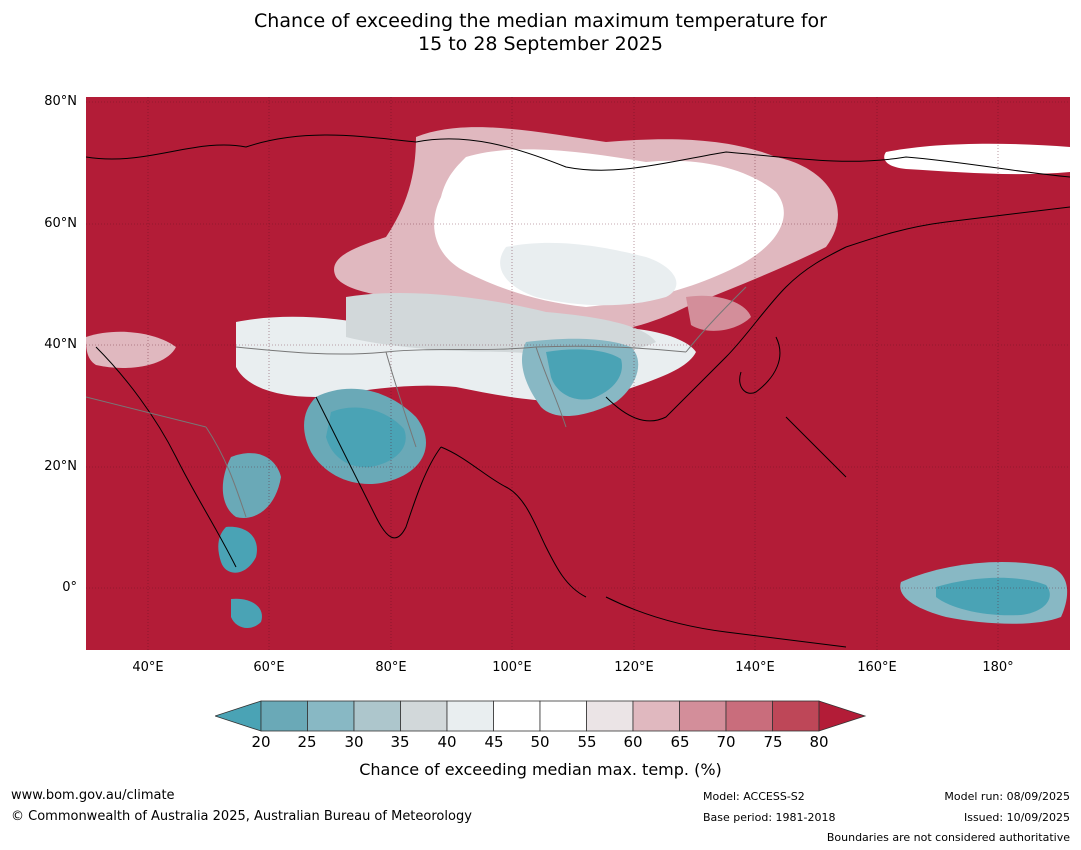 This screenshot has width=1081, height=850. Describe the element at coordinates (261, 742) in the screenshot. I see `colorbar-tick: 20` at that location.